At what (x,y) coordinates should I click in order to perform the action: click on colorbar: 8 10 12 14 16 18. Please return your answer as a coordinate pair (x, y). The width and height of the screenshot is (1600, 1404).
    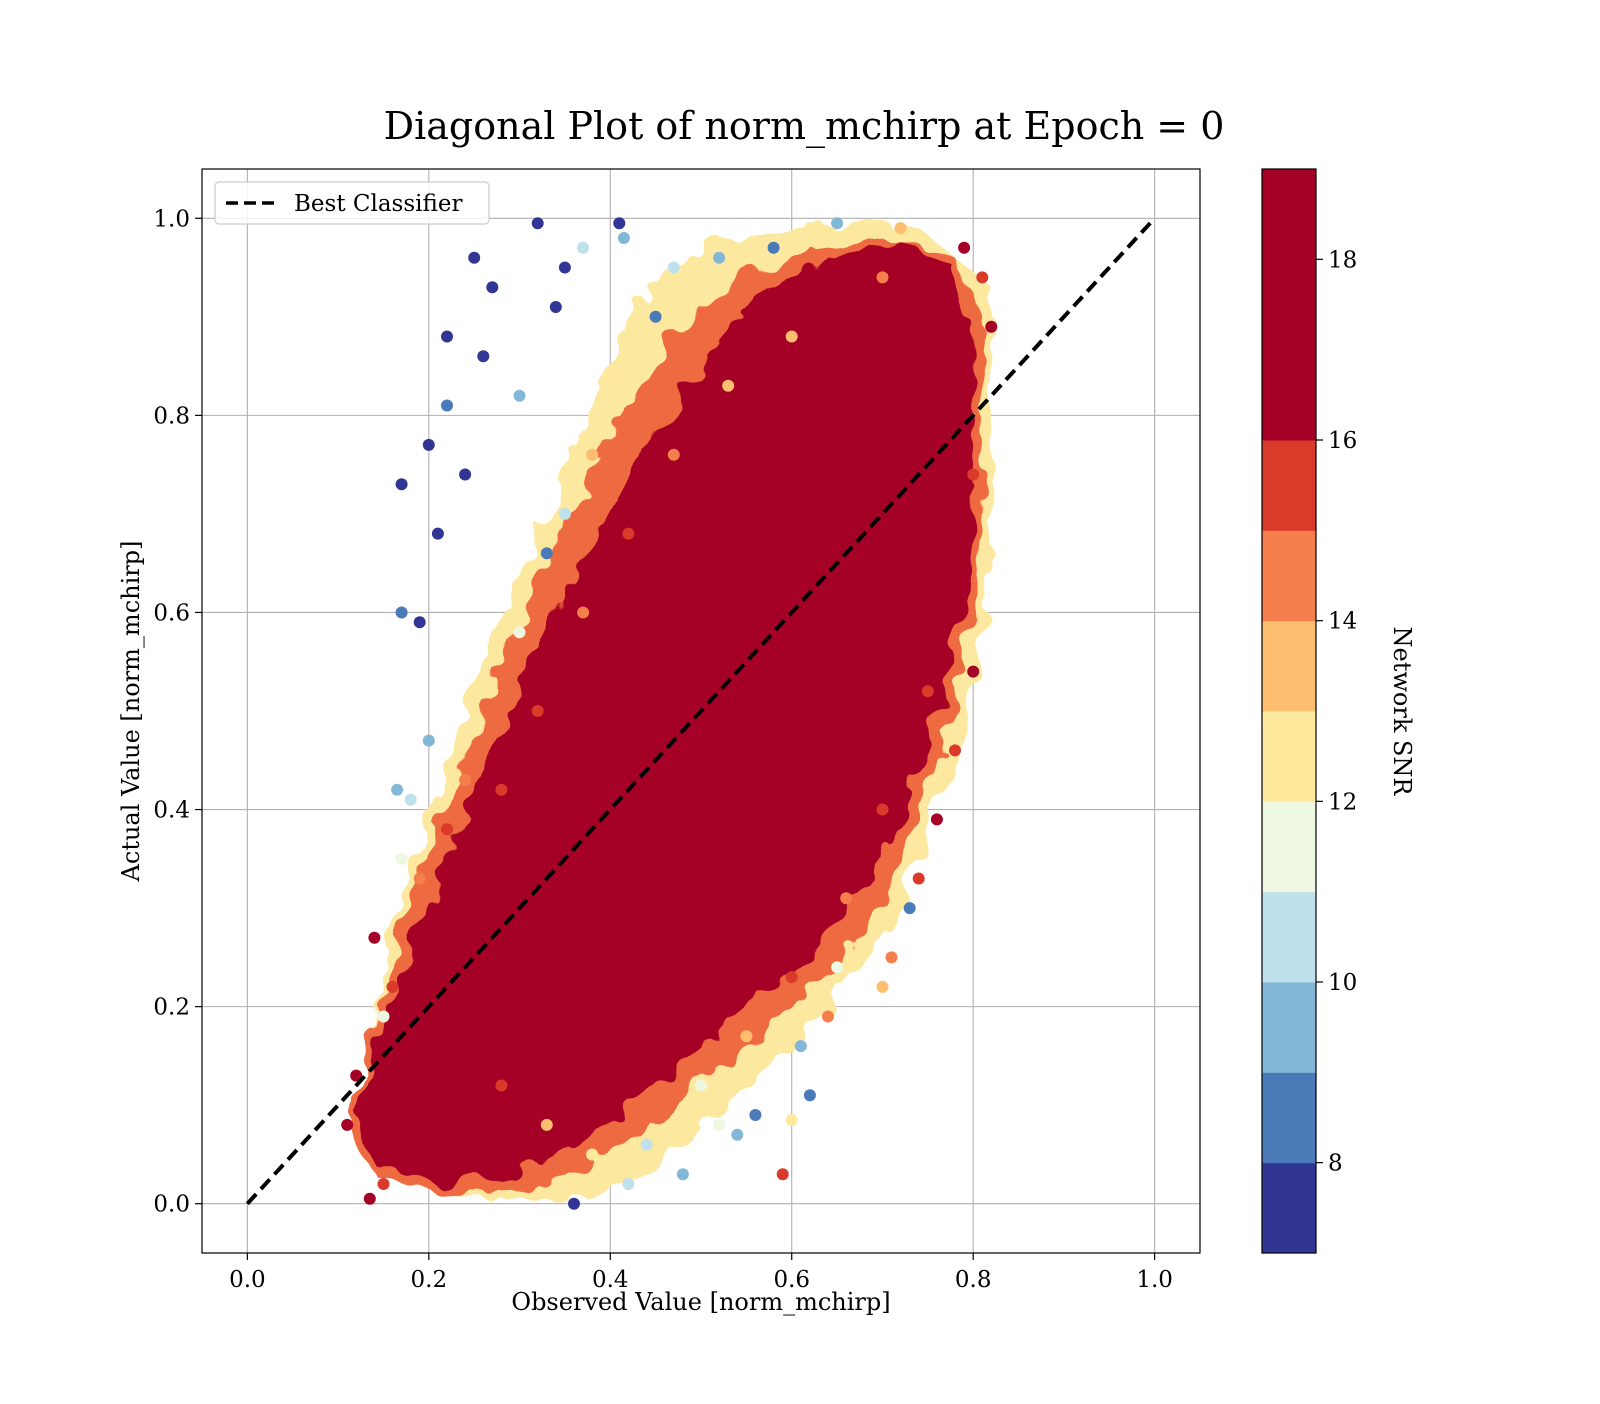
    Looking at the image, I should click on (1309, 711).